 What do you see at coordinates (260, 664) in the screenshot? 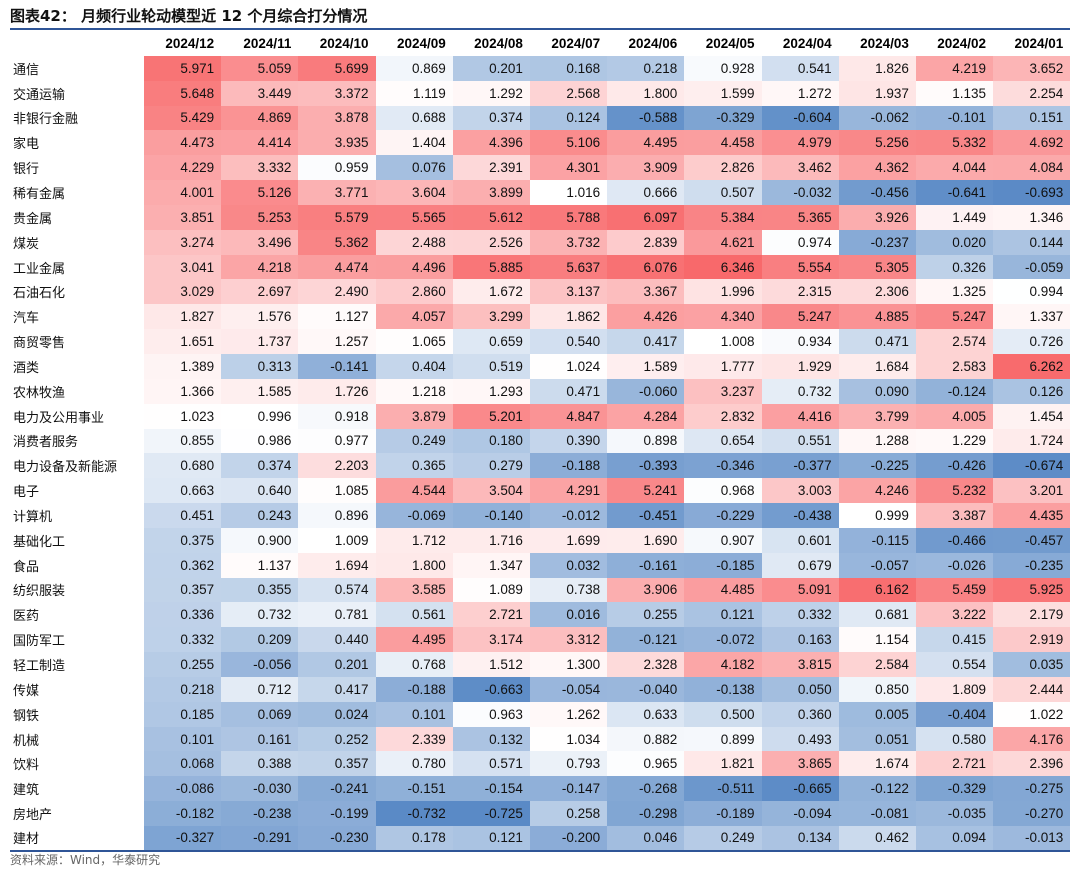
I see `heat-cell: -0.056` at bounding box center [260, 664].